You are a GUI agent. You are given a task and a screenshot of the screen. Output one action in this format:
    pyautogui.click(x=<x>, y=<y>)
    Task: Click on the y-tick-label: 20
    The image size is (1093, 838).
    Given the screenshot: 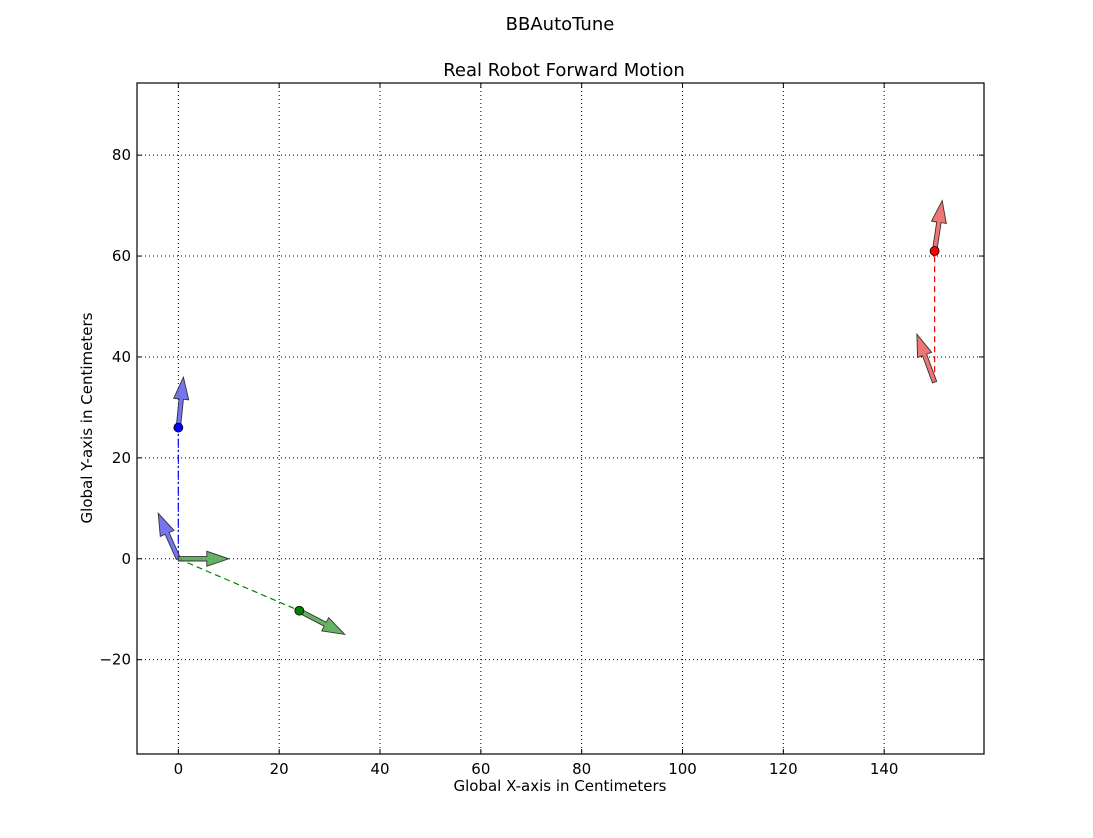 What is the action you would take?
    pyautogui.click(x=121, y=458)
    